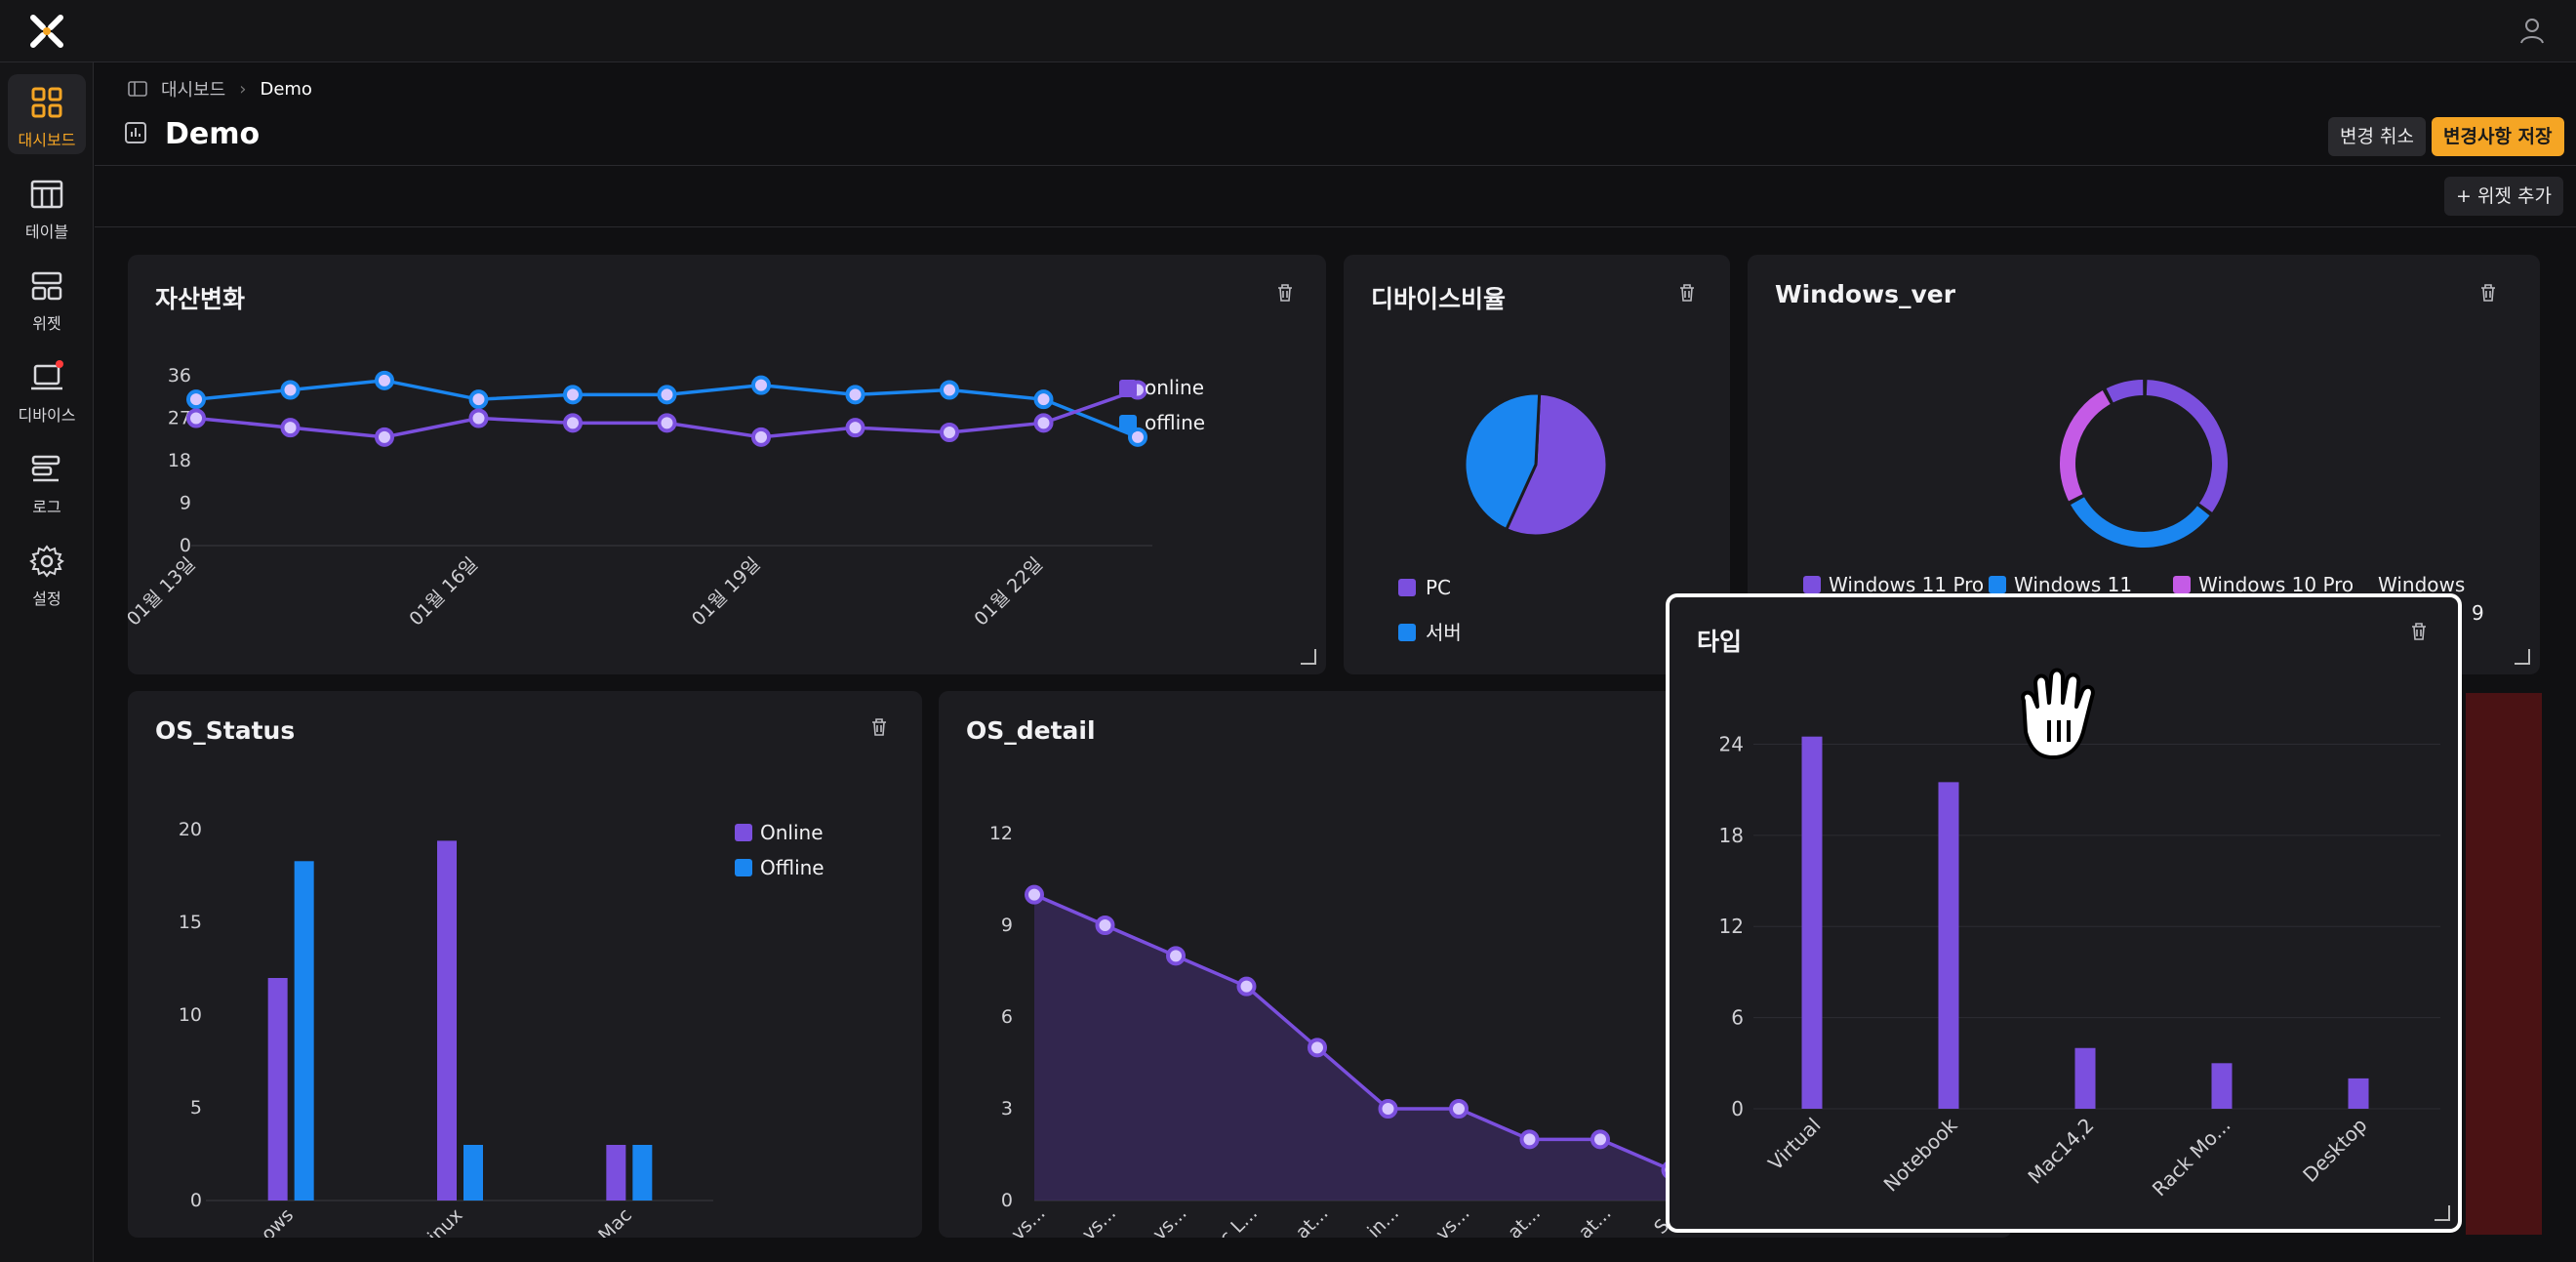 The width and height of the screenshot is (2576, 1262). Describe the element at coordinates (1007, 1109) in the screenshot. I see `y-tick-label: 3` at that location.